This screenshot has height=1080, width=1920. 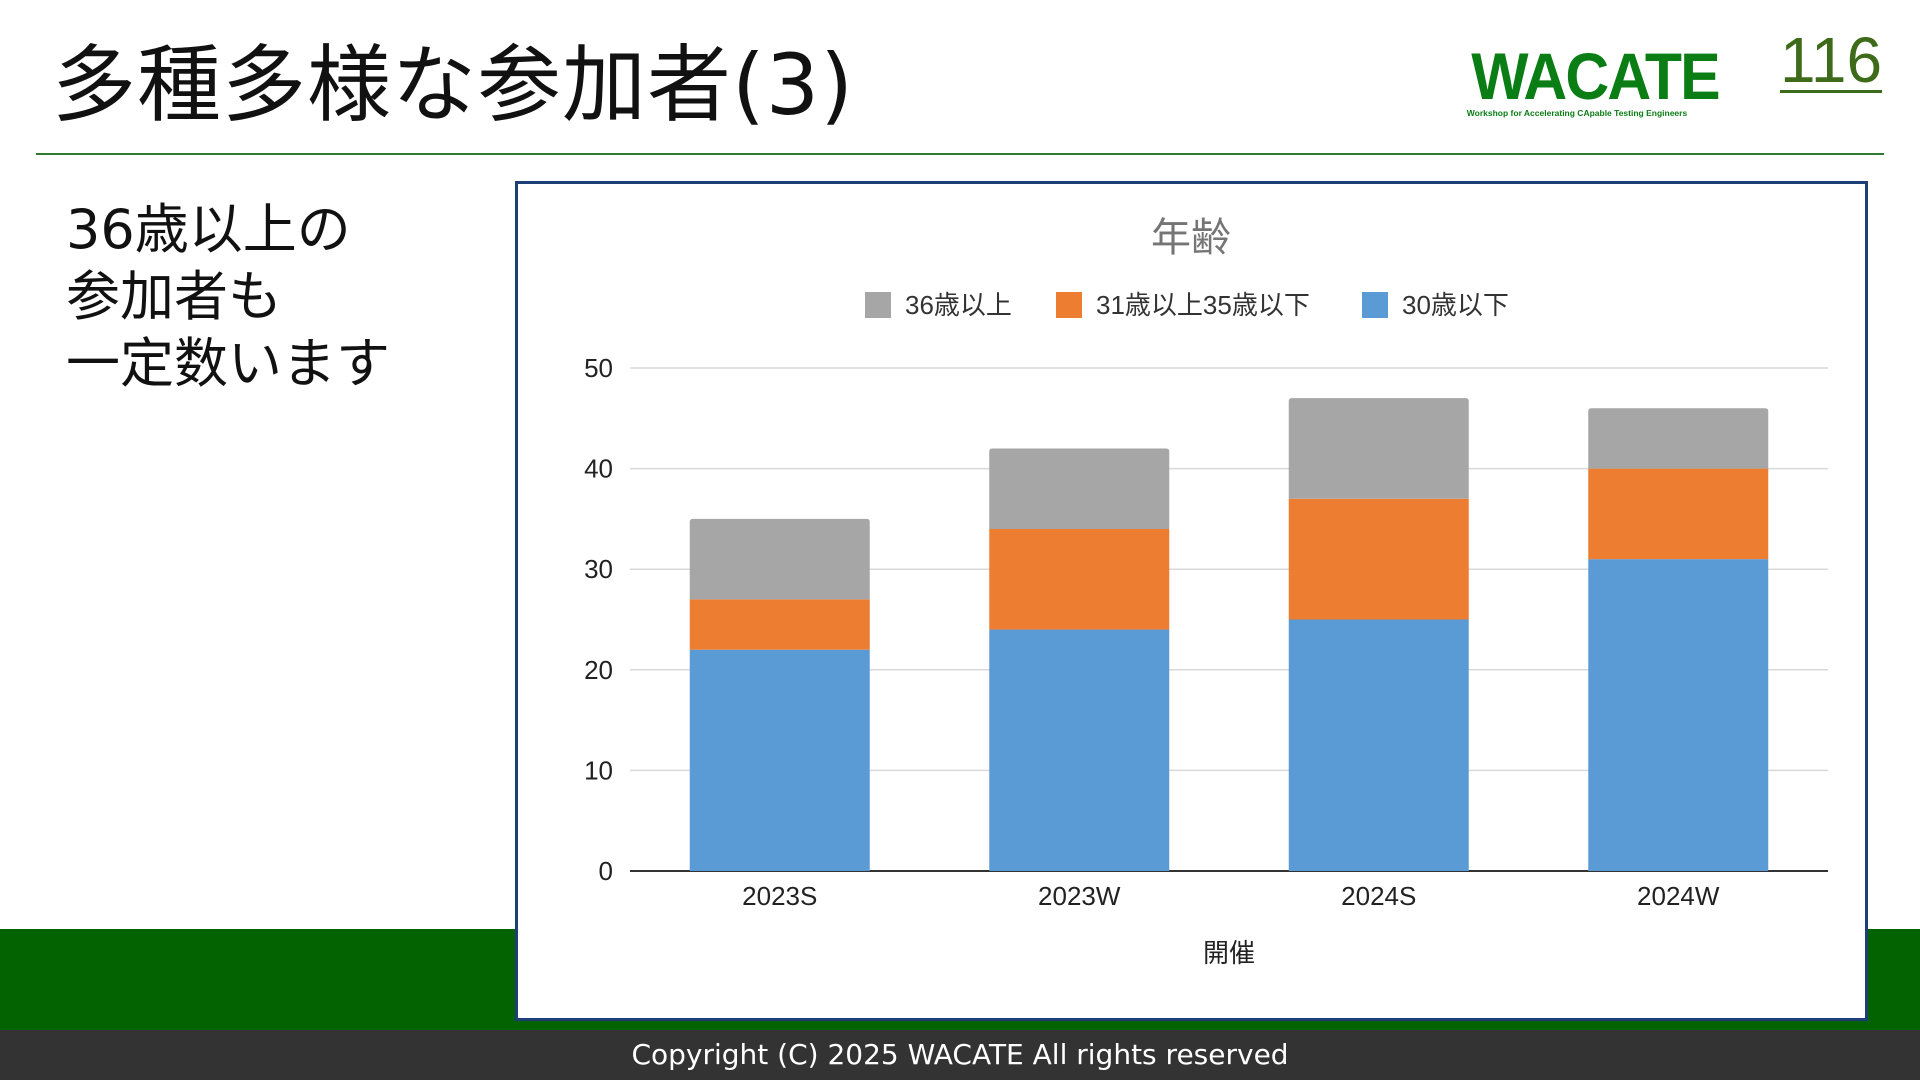 I want to click on logo-wordmark: WACATE, so click(x=1595, y=76).